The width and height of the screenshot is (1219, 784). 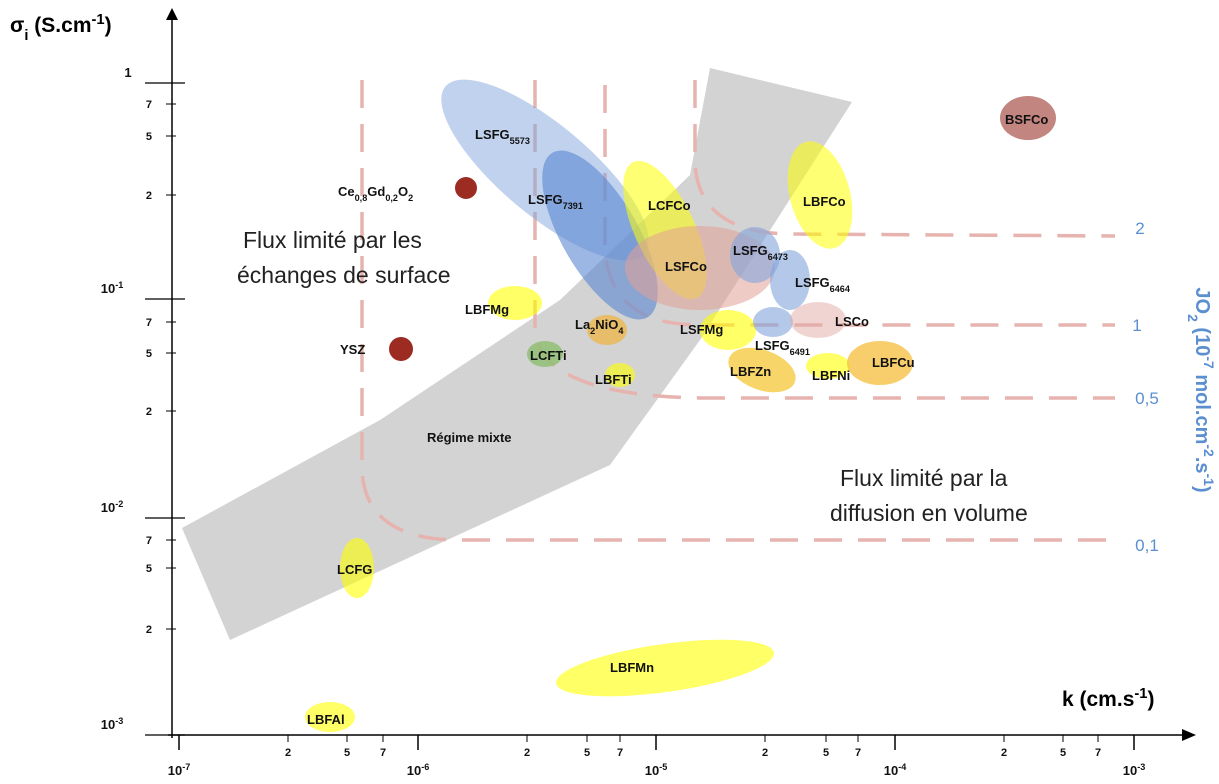 I want to click on text-part: LBFCu, so click(x=893, y=362).